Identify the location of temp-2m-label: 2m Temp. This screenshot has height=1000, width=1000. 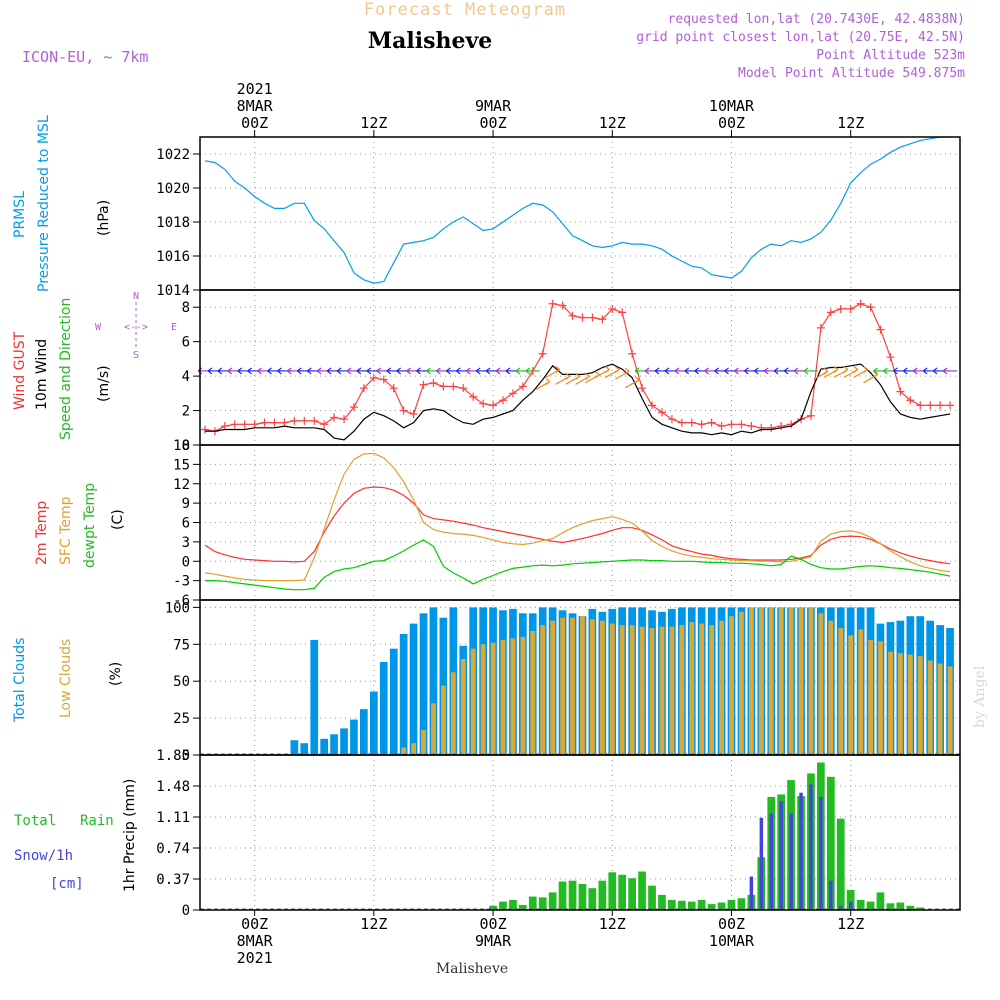
(42, 533).